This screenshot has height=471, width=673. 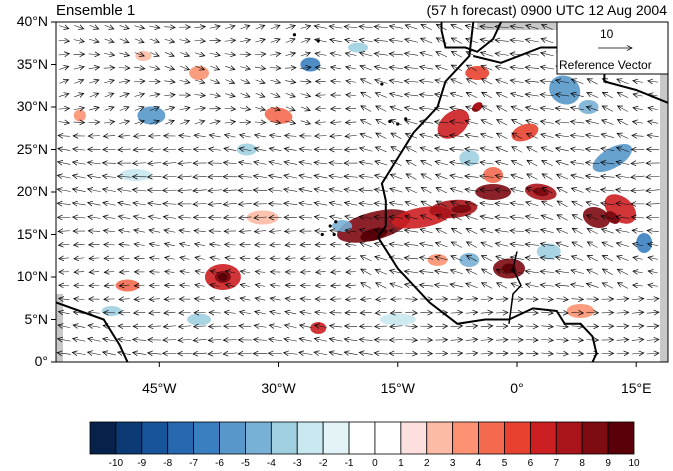 What do you see at coordinates (168, 463) in the screenshot?
I see `colorbar-label: -8` at bounding box center [168, 463].